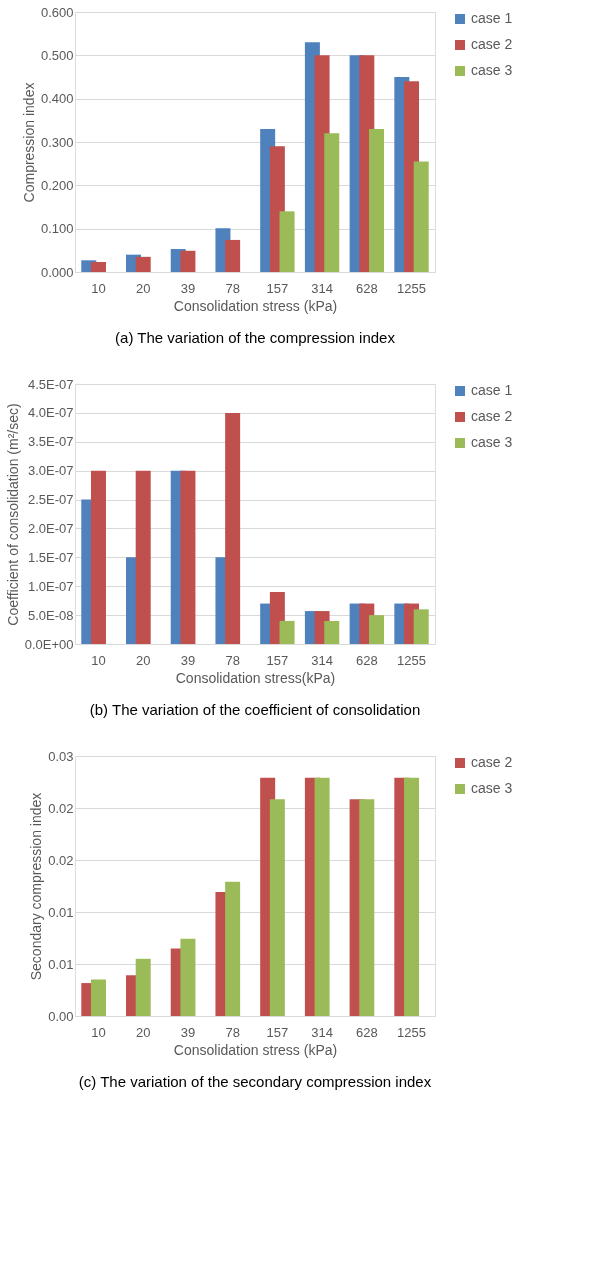 The width and height of the screenshot is (593, 1264). What do you see at coordinates (255, 677) in the screenshot?
I see `x-axis-title: Consolidation stress(kPa)` at bounding box center [255, 677].